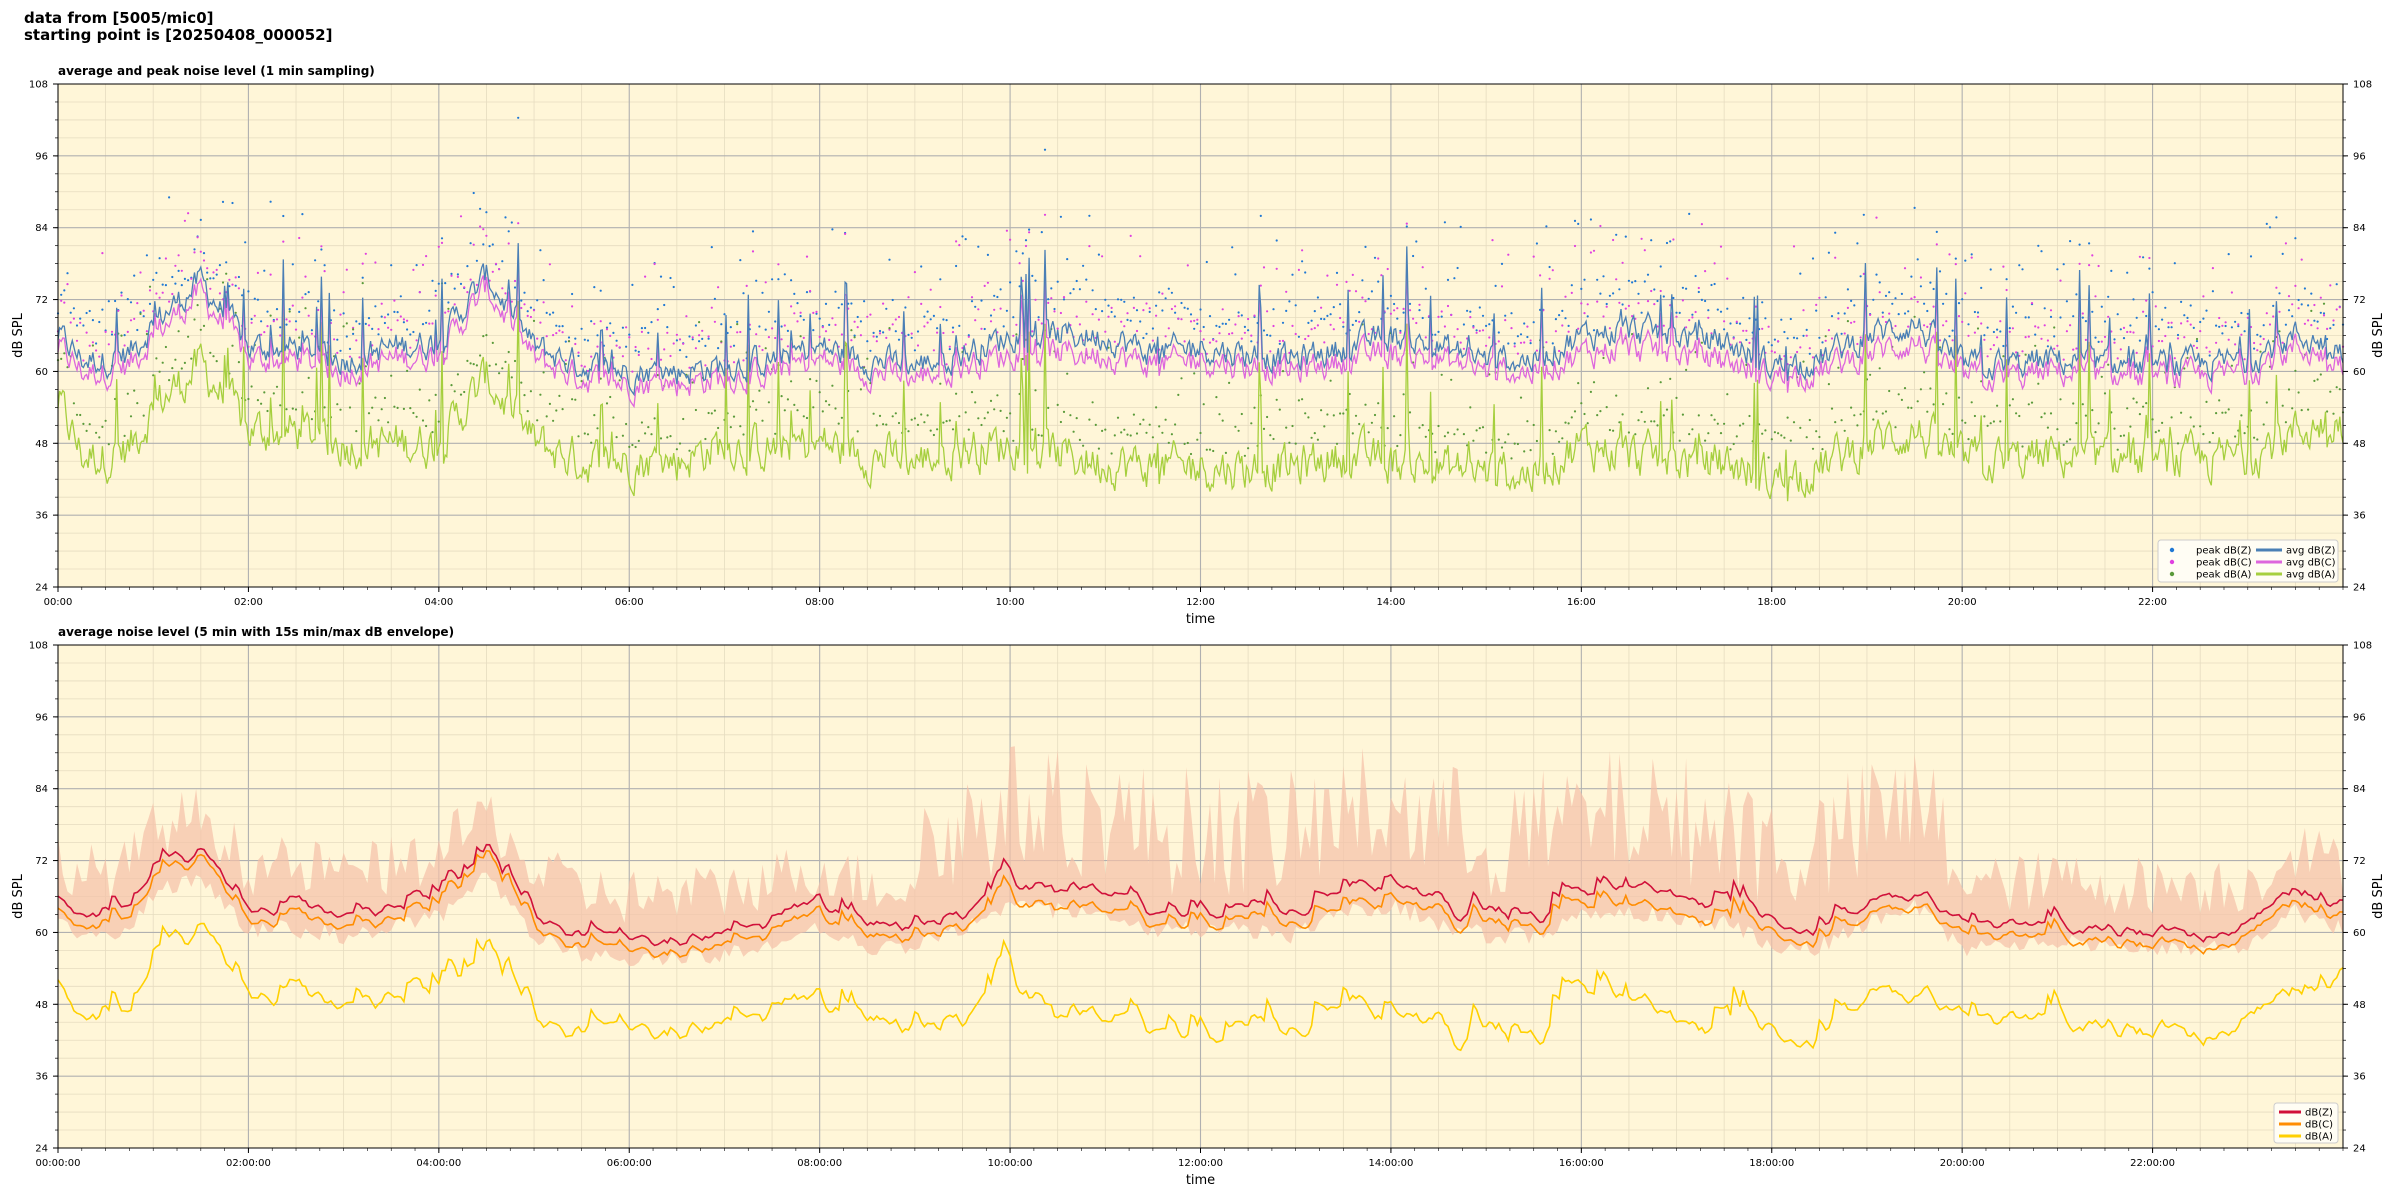 The image size is (2400, 1200). Describe the element at coordinates (41, 1077) in the screenshot. I see `y-tick-label-left: 36` at that location.